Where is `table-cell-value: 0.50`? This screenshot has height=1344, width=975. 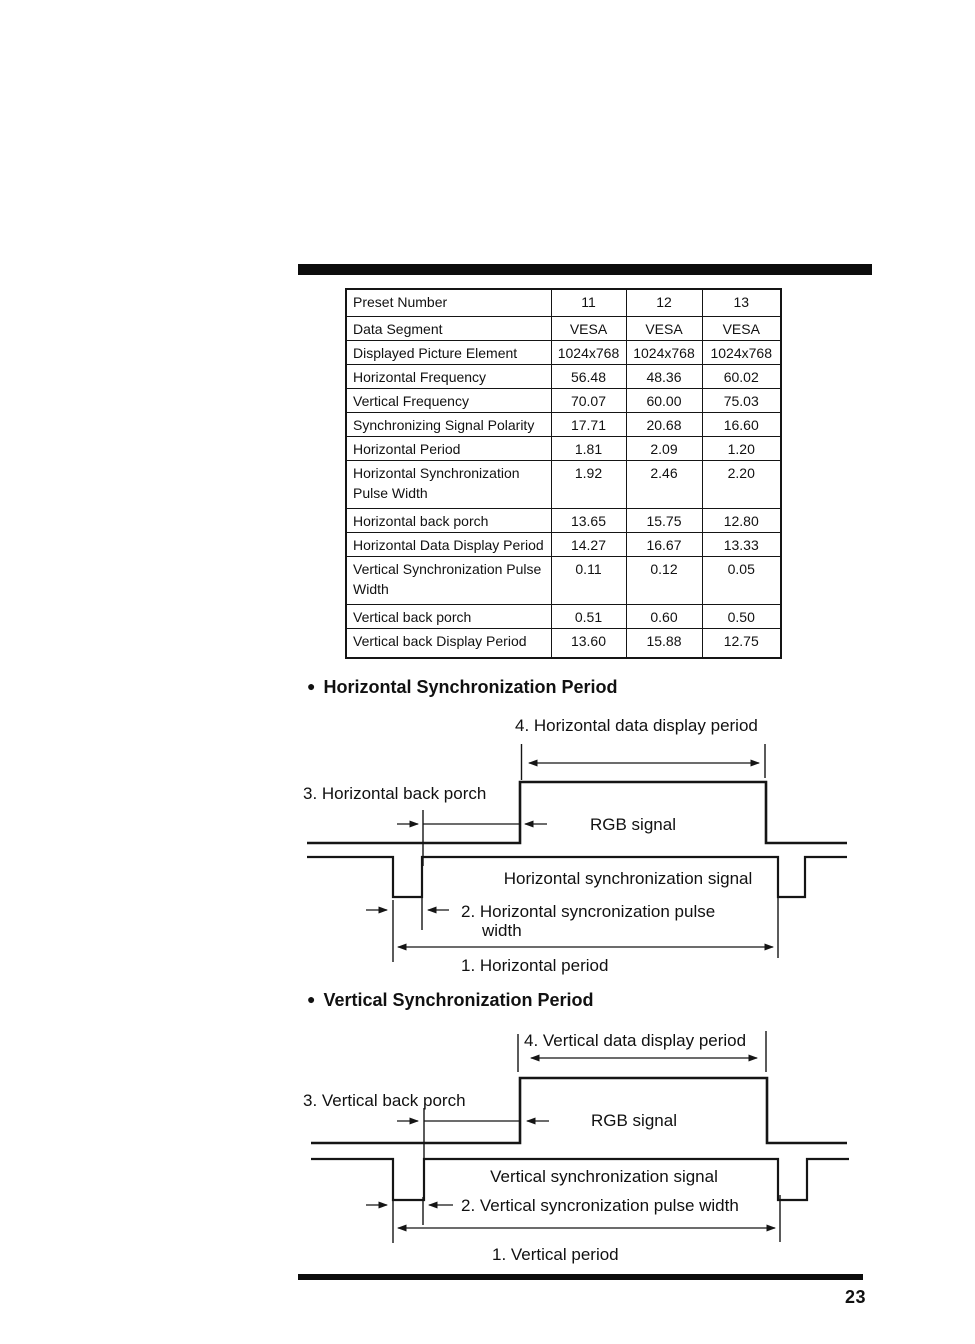 table-cell-value: 0.50 is located at coordinates (741, 616).